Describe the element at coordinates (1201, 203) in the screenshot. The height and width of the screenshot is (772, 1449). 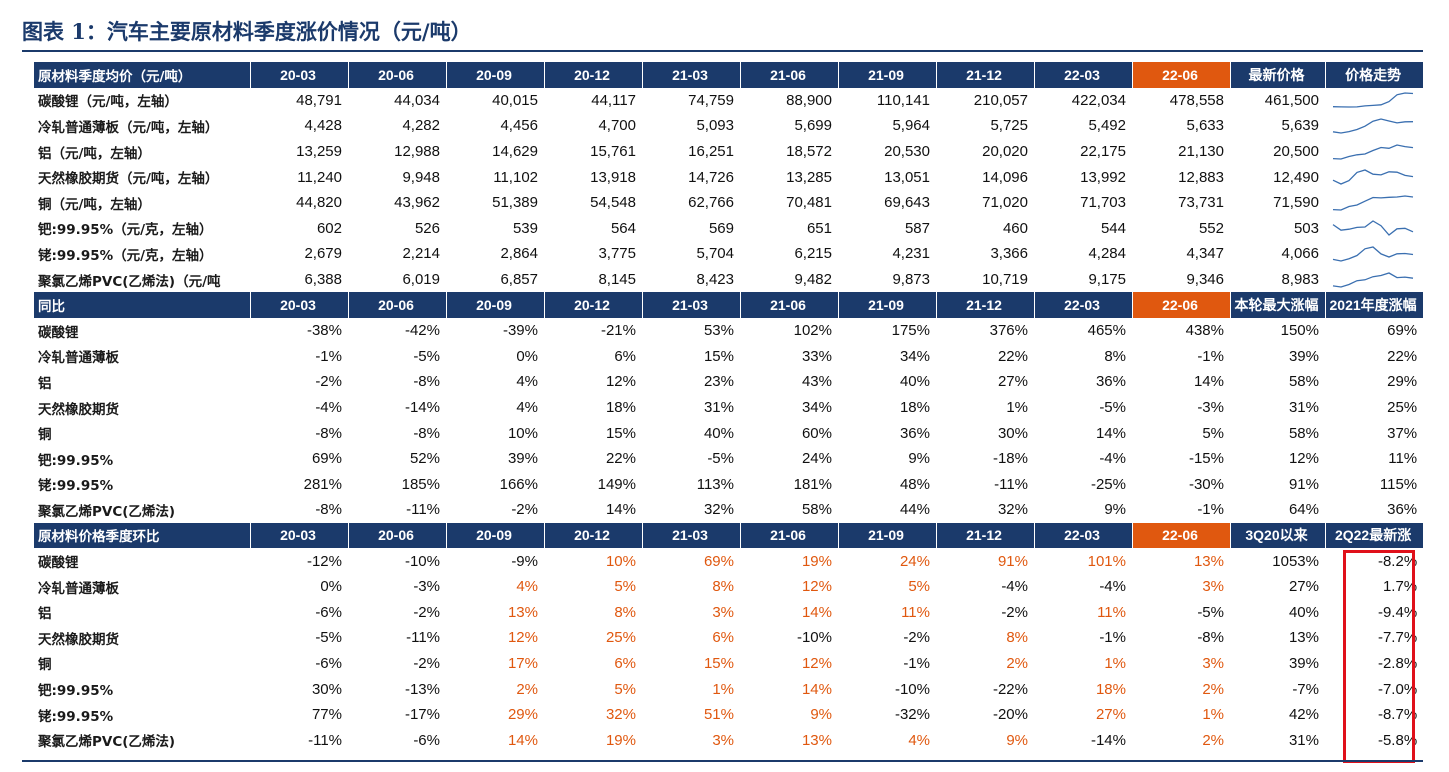
I see `value-cell: 73,731` at that location.